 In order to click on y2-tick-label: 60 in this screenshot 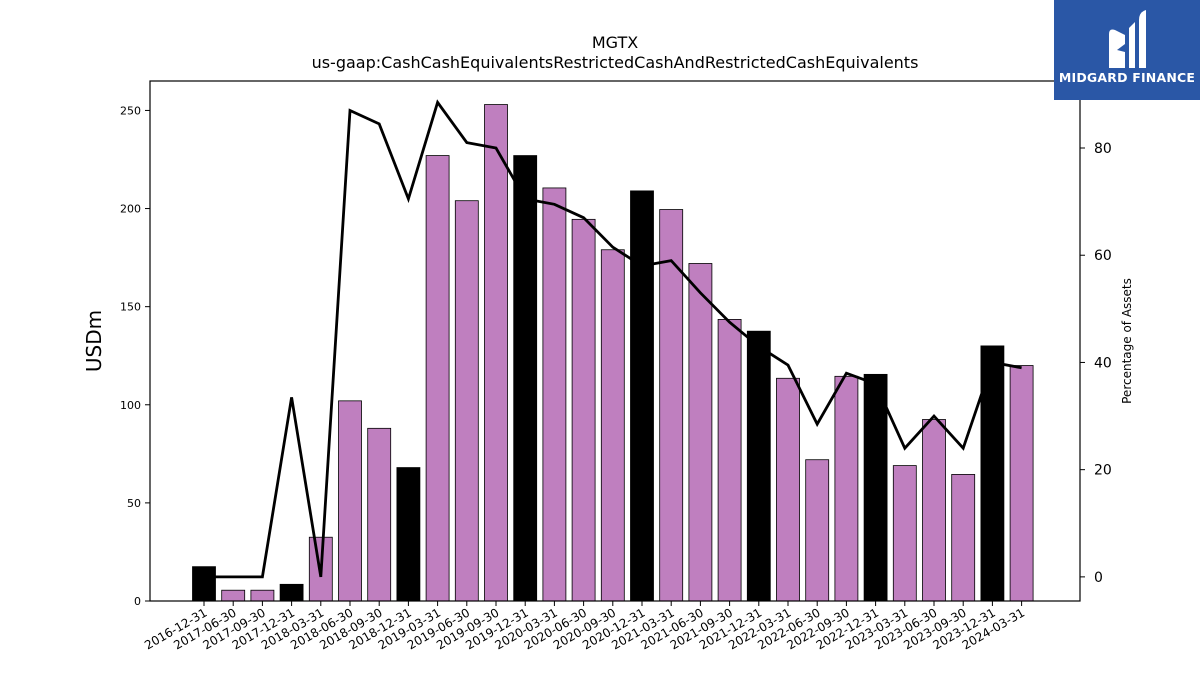, I will do `click(1103, 256)`.